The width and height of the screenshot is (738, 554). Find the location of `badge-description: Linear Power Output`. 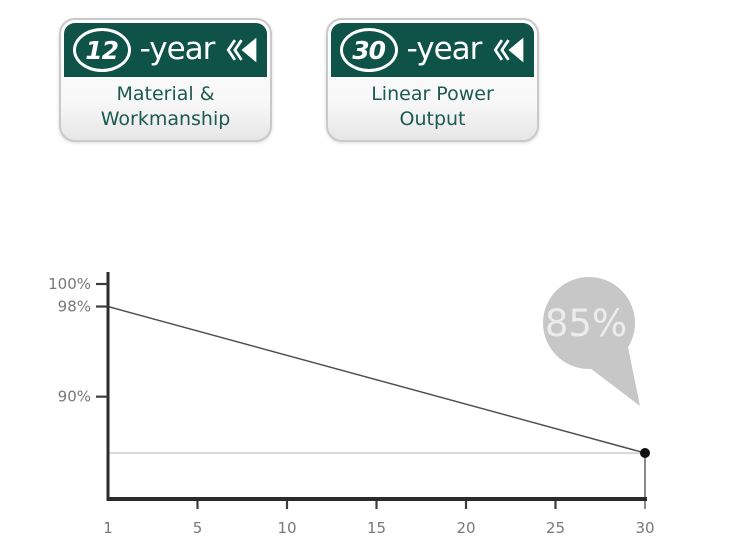

badge-description: Linear Power Output is located at coordinates (432, 104).